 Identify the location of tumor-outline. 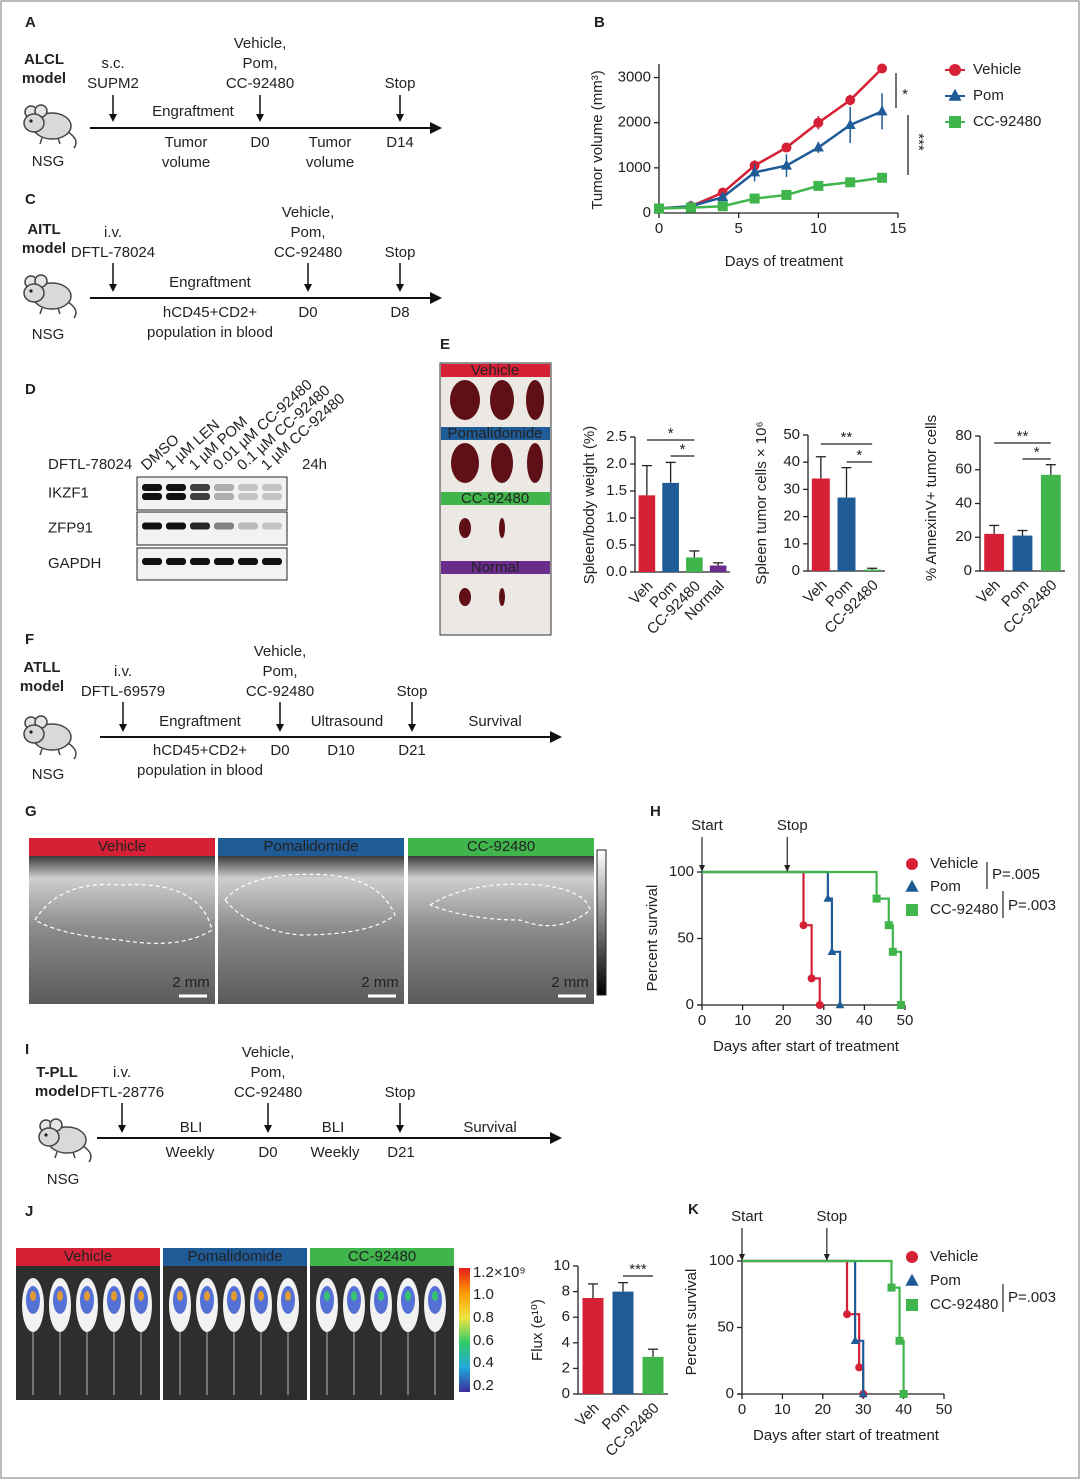
(123, 913).